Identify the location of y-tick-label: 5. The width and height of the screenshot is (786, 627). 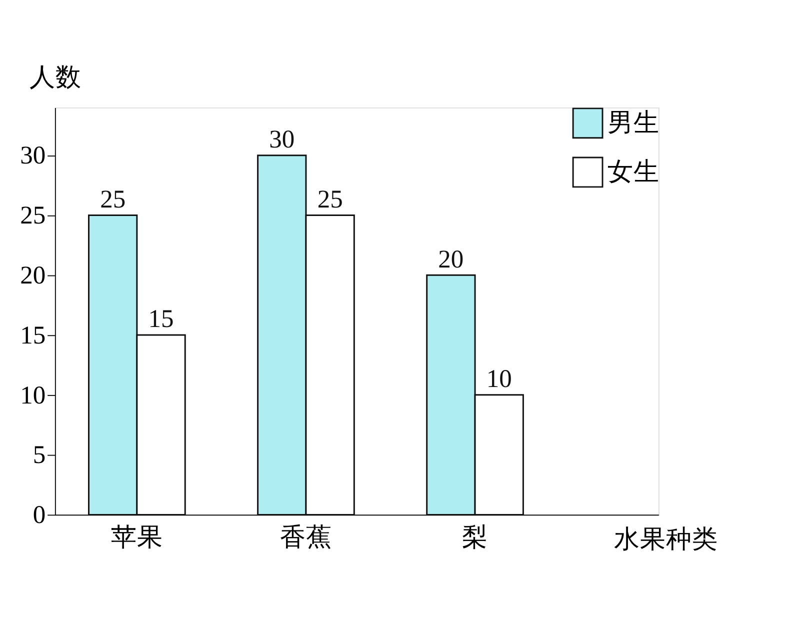
(39, 455).